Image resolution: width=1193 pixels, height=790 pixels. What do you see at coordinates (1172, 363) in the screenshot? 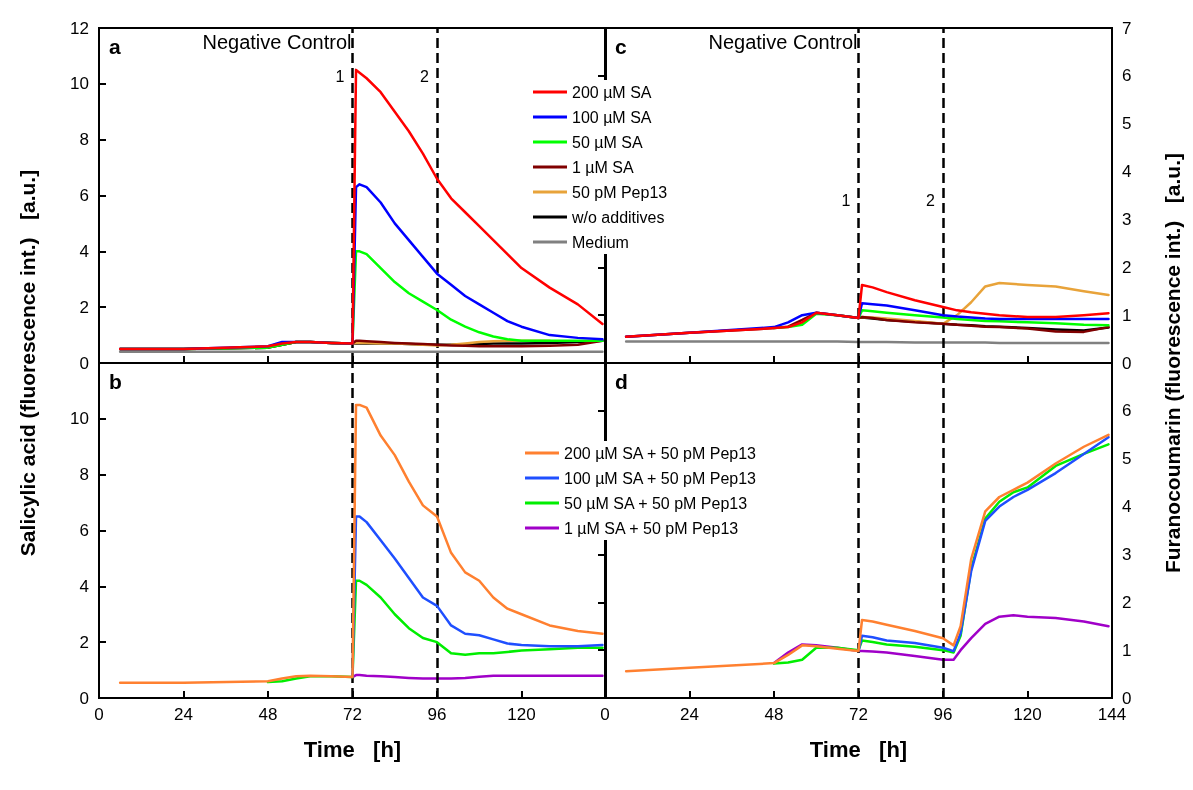
I see `y-axis-title: Furanocoumarin (fluorescence int.) [a.u.]` at bounding box center [1172, 363].